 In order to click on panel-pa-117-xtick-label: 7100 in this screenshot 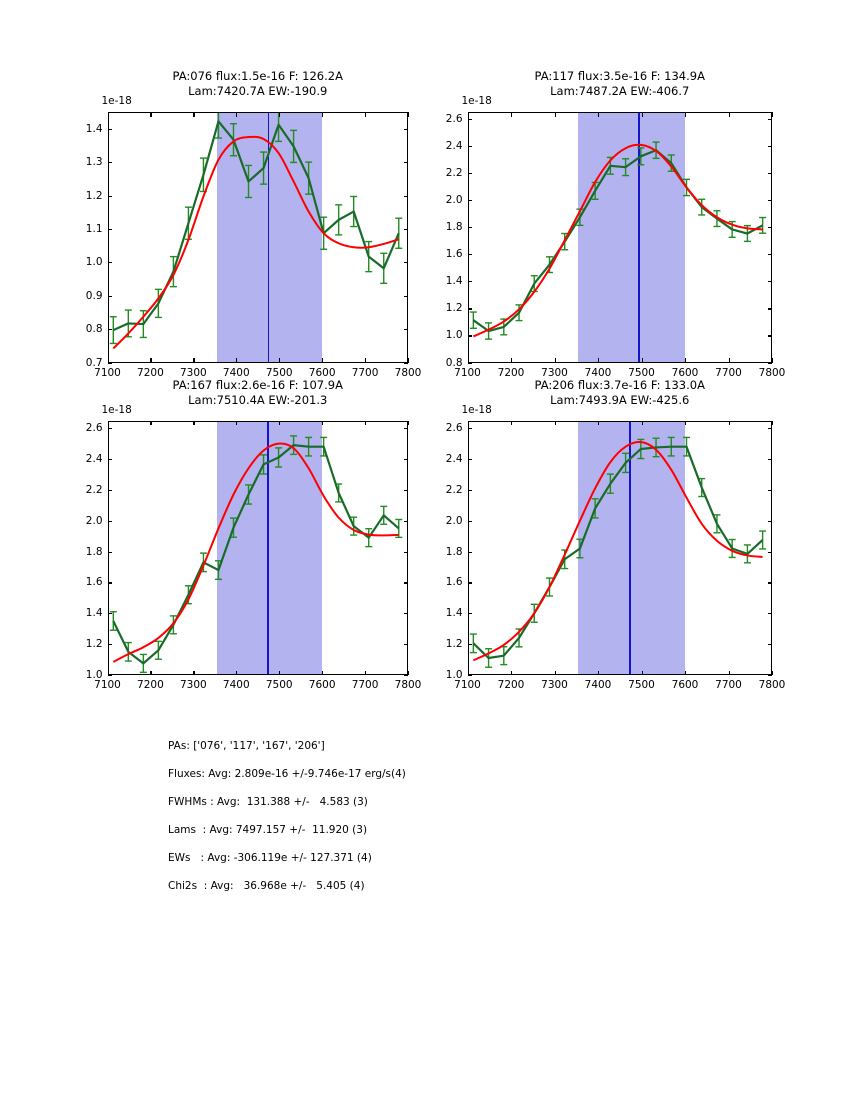, I will do `click(467, 372)`.